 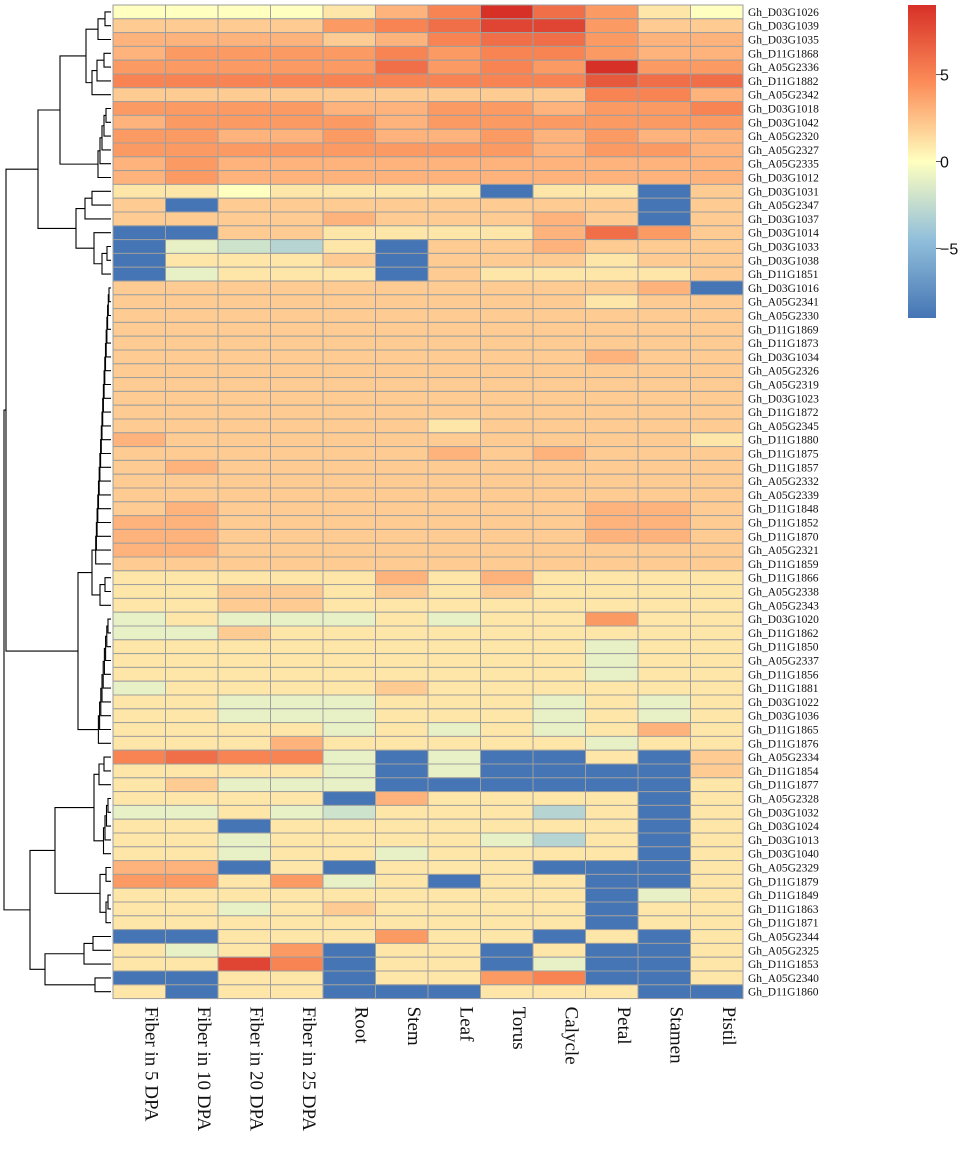 What do you see at coordinates (783, 758) in the screenshot?
I see `row-label: Gh_A05G2334` at bounding box center [783, 758].